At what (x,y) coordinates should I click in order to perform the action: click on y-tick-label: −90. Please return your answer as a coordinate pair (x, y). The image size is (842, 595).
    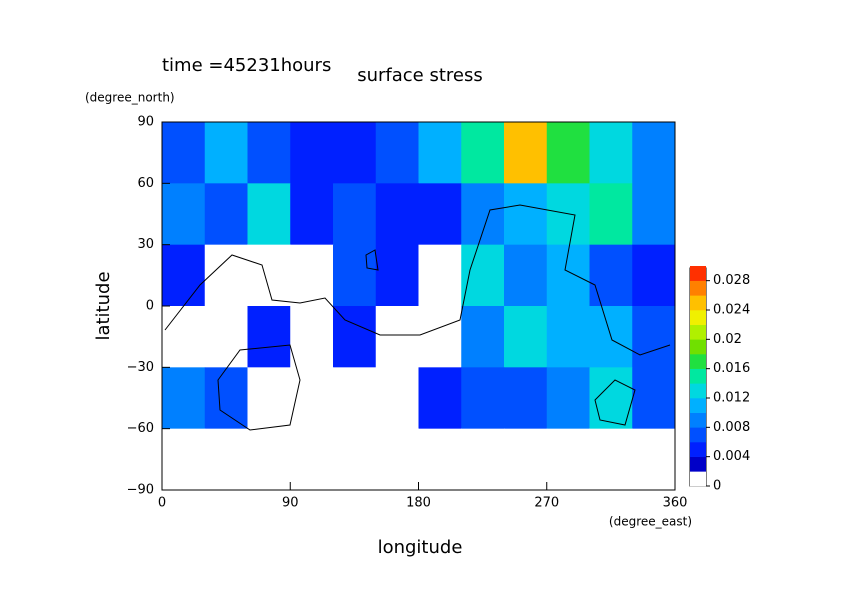
    Looking at the image, I should click on (140, 490).